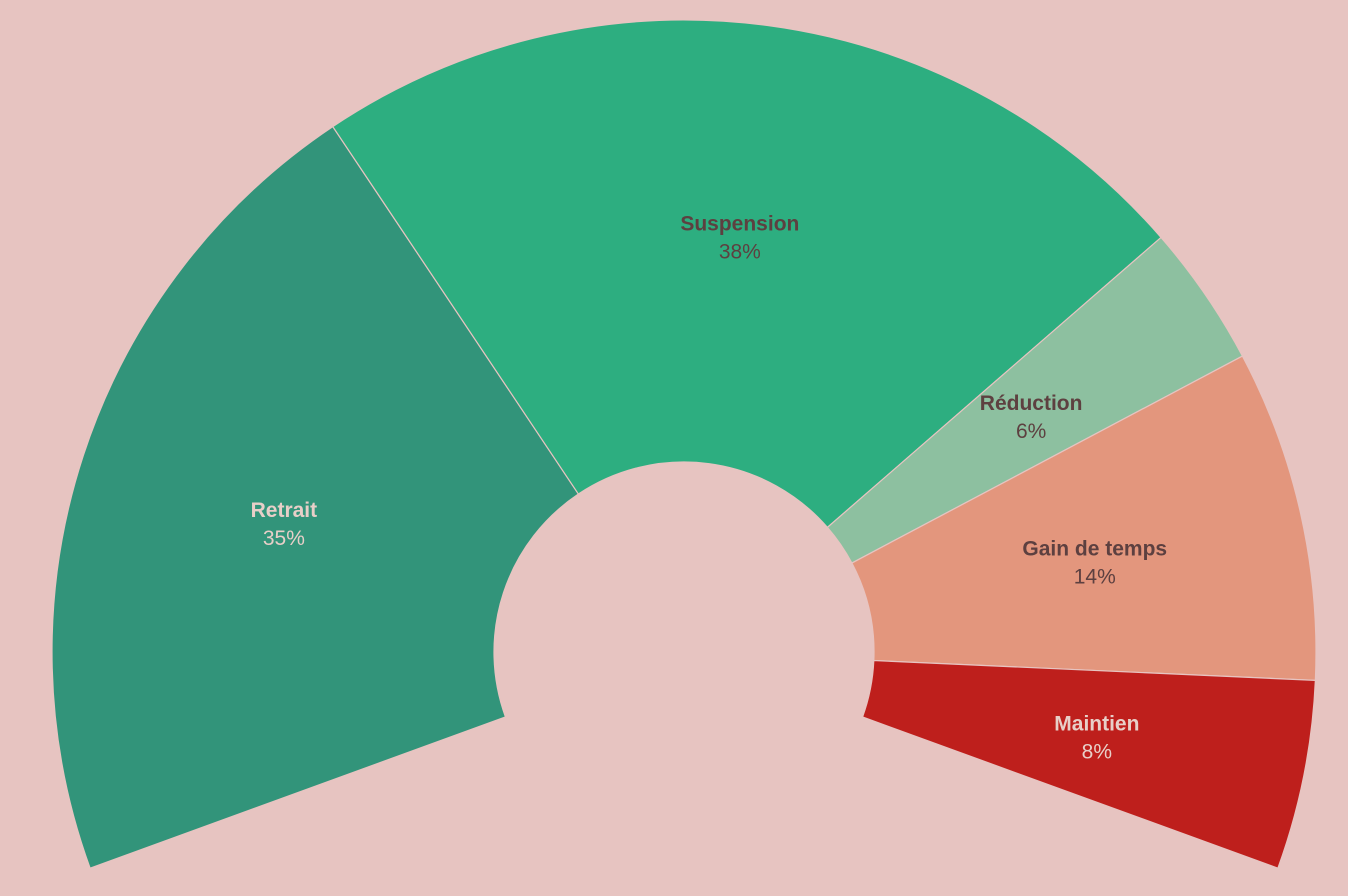  Describe the element at coordinates (1096, 723) in the screenshot. I see `slice-label: Maintien` at that location.